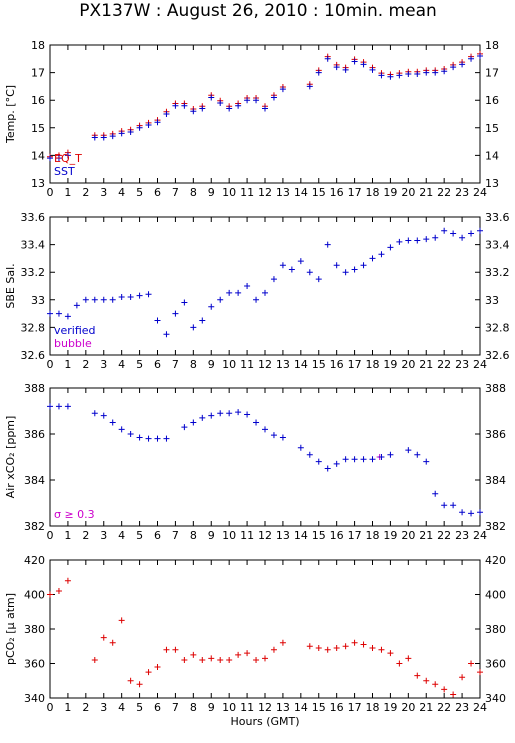  Describe the element at coordinates (492, 73) in the screenshot. I see `y-tick-label-right: 17` at that location.